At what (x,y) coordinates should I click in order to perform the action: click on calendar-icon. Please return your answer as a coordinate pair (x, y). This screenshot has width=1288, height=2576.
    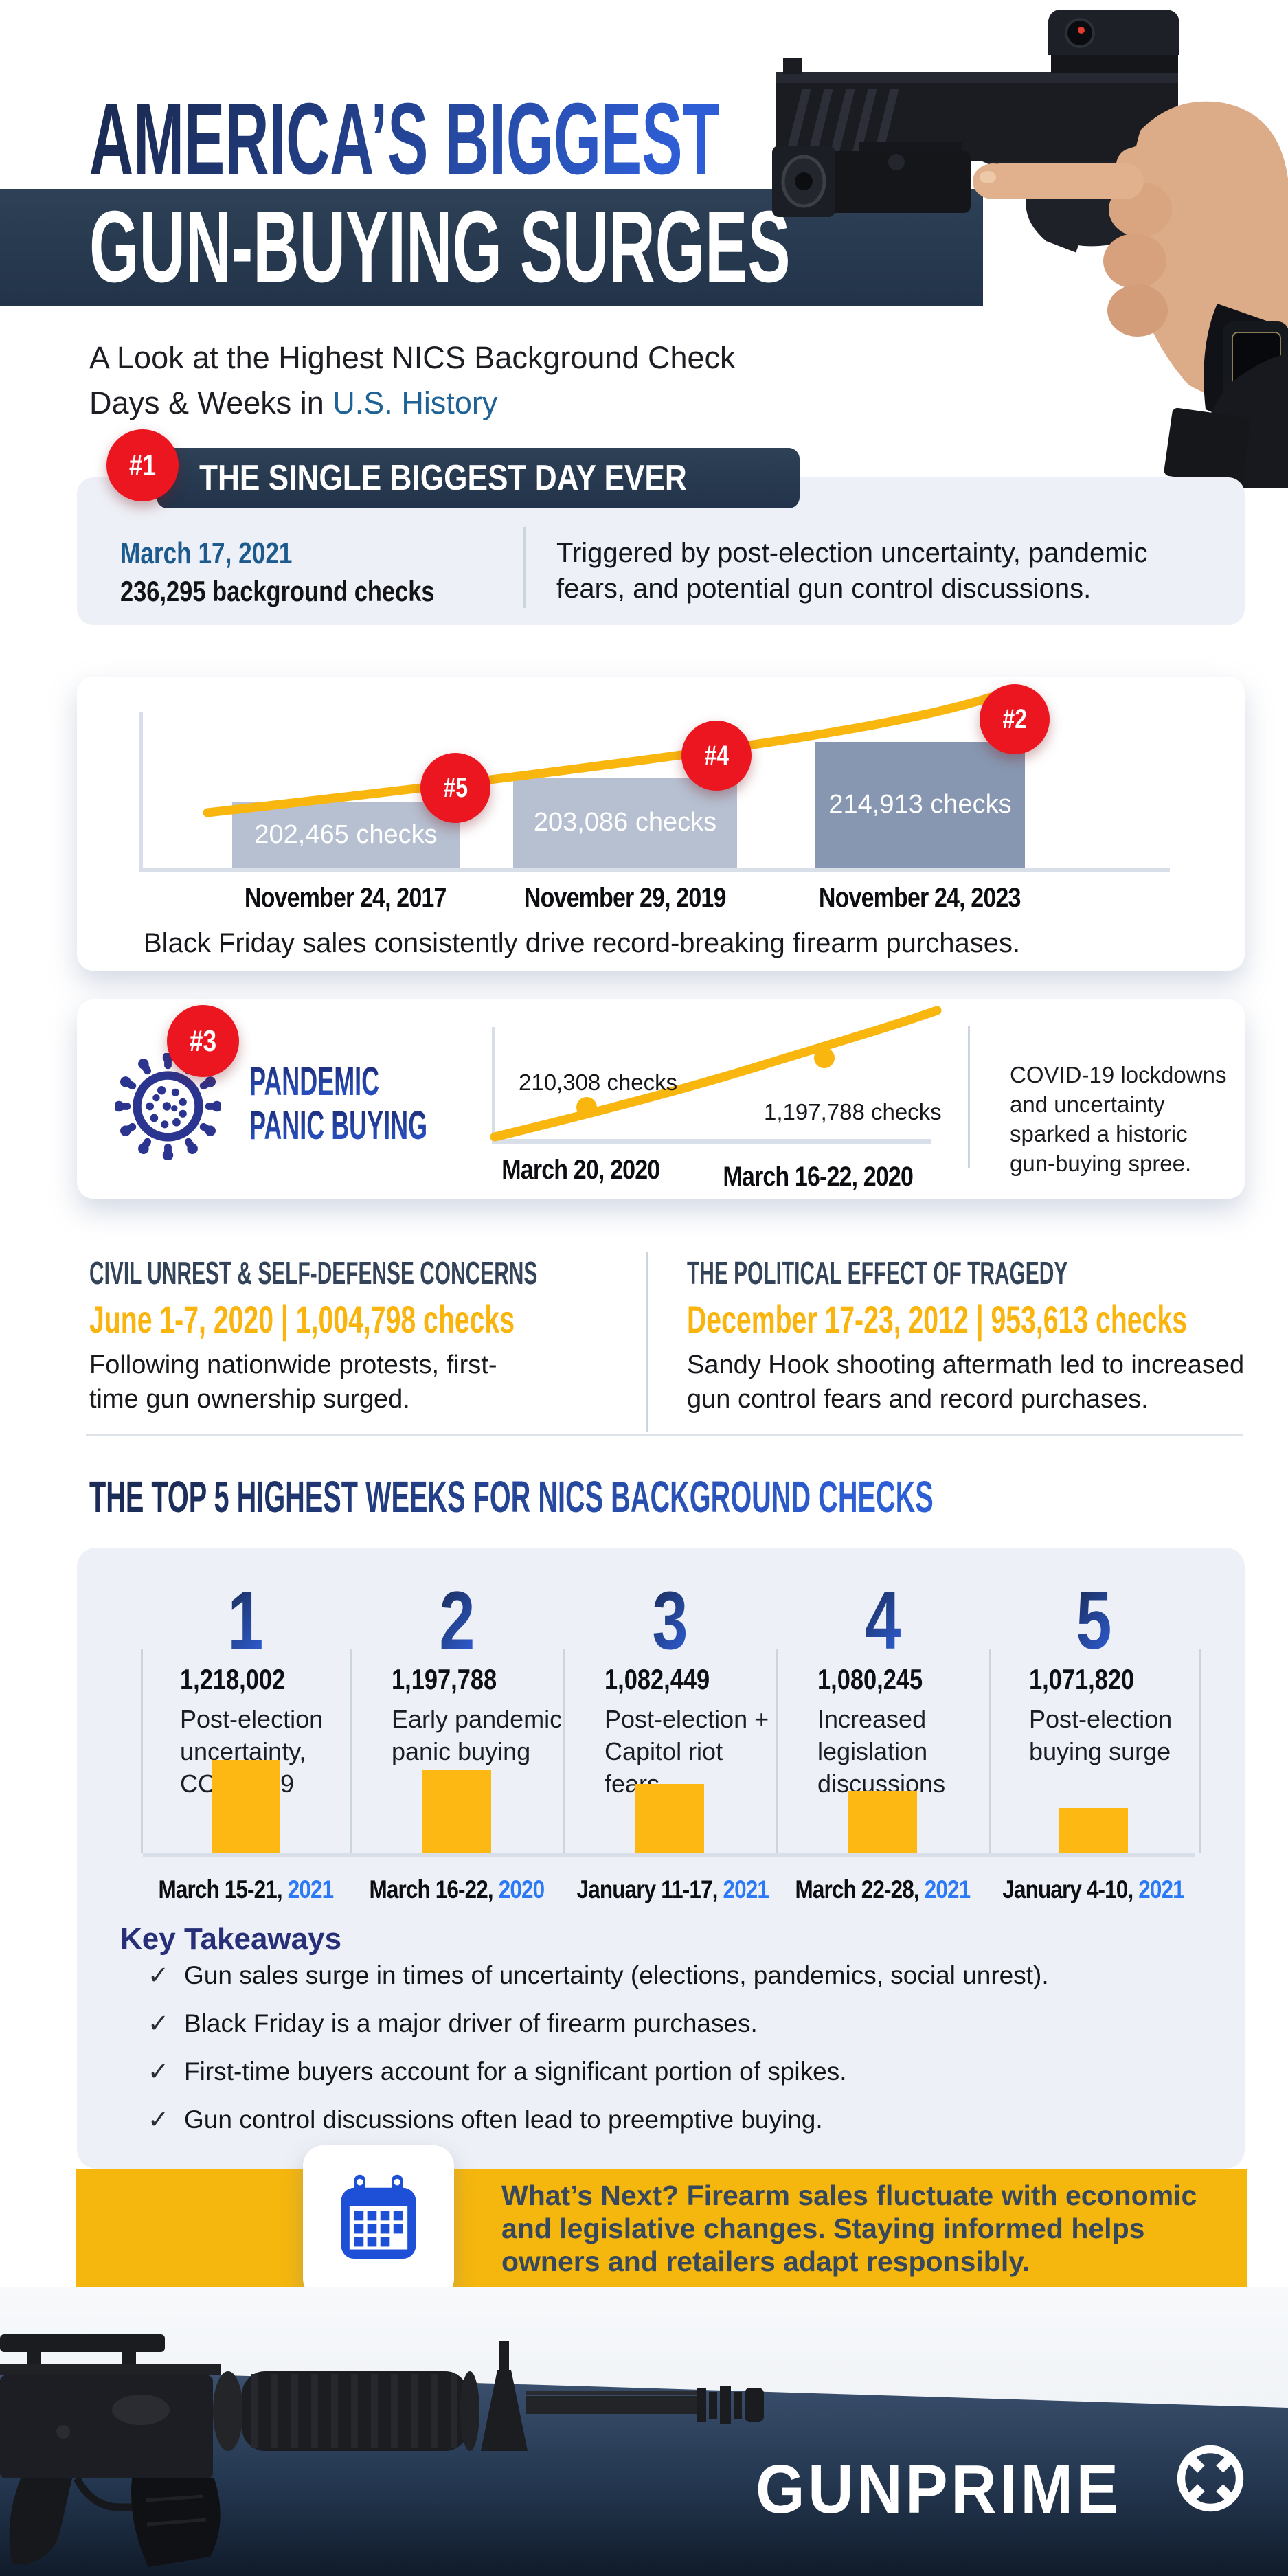
    Looking at the image, I should click on (378, 2216).